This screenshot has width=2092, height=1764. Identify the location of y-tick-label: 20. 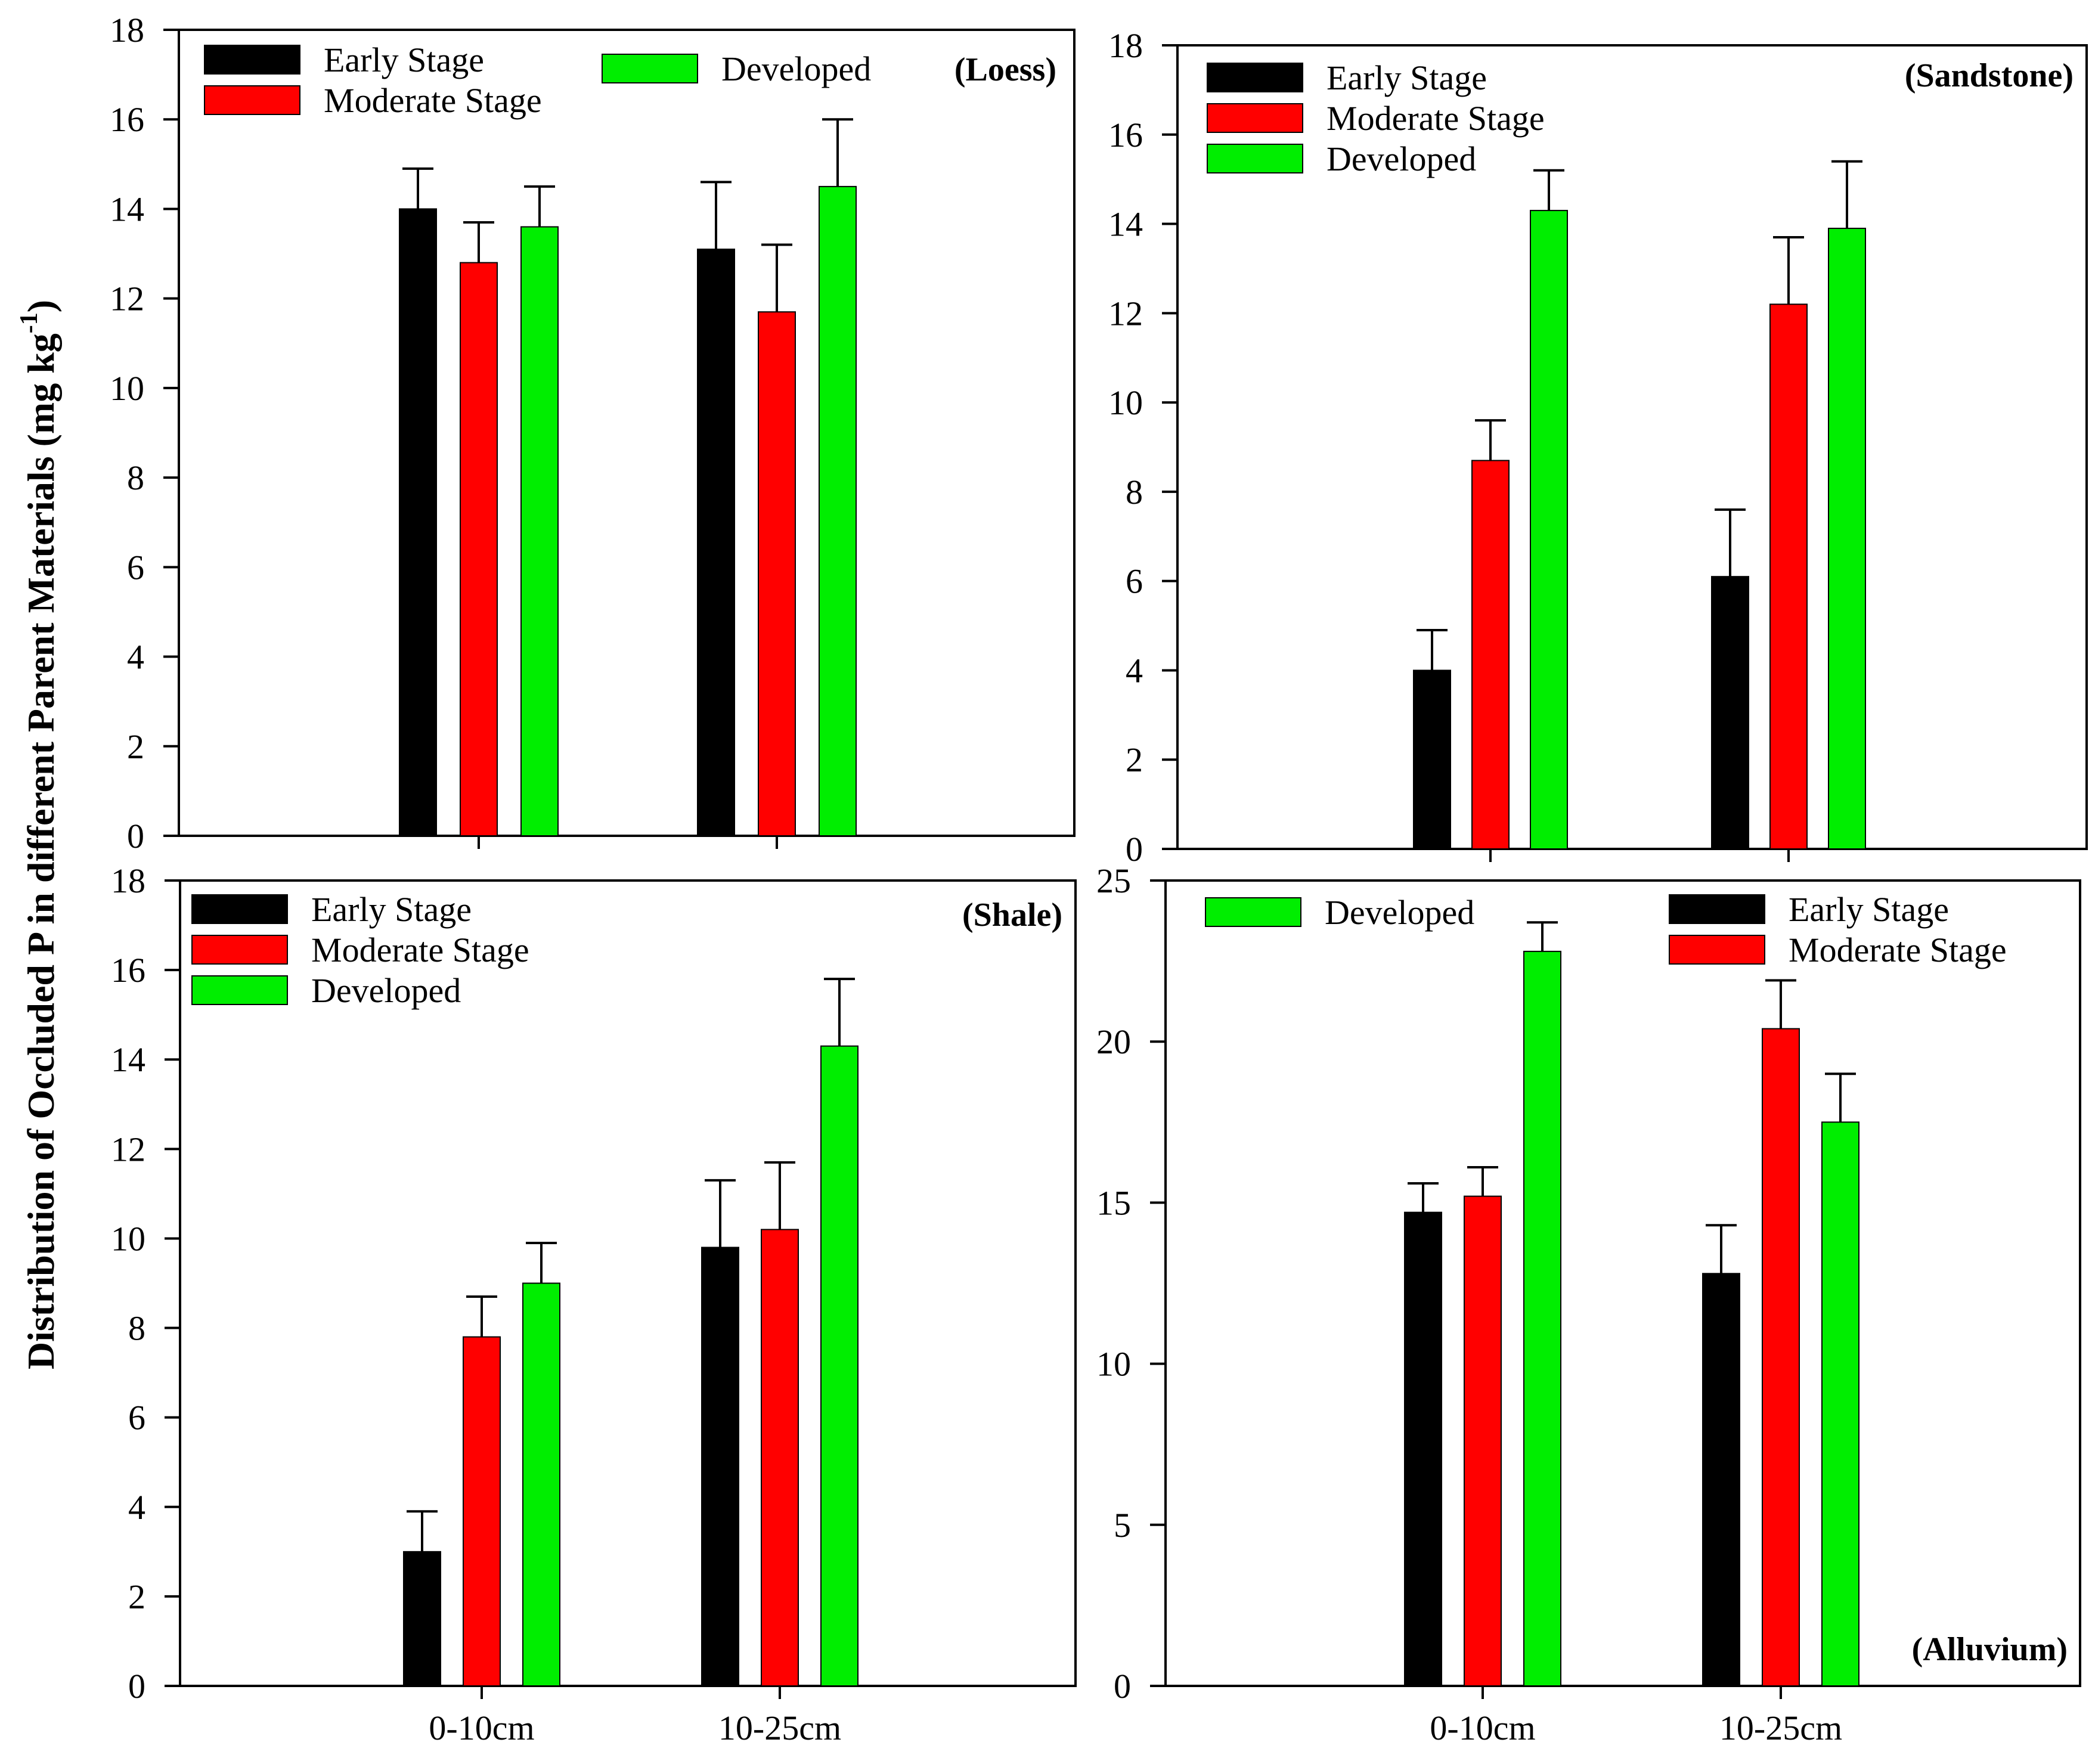
(1113, 1042).